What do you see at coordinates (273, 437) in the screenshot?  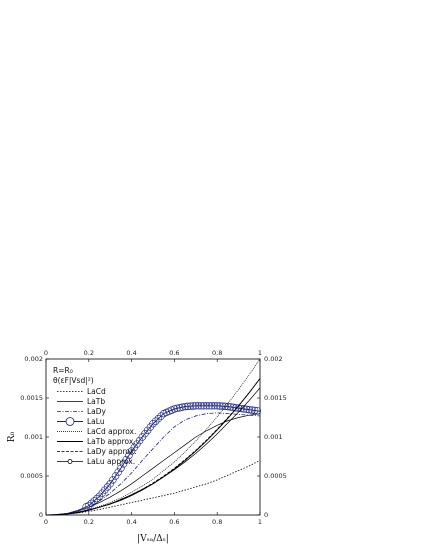 I see `y-tick-label-right: 0.001` at bounding box center [273, 437].